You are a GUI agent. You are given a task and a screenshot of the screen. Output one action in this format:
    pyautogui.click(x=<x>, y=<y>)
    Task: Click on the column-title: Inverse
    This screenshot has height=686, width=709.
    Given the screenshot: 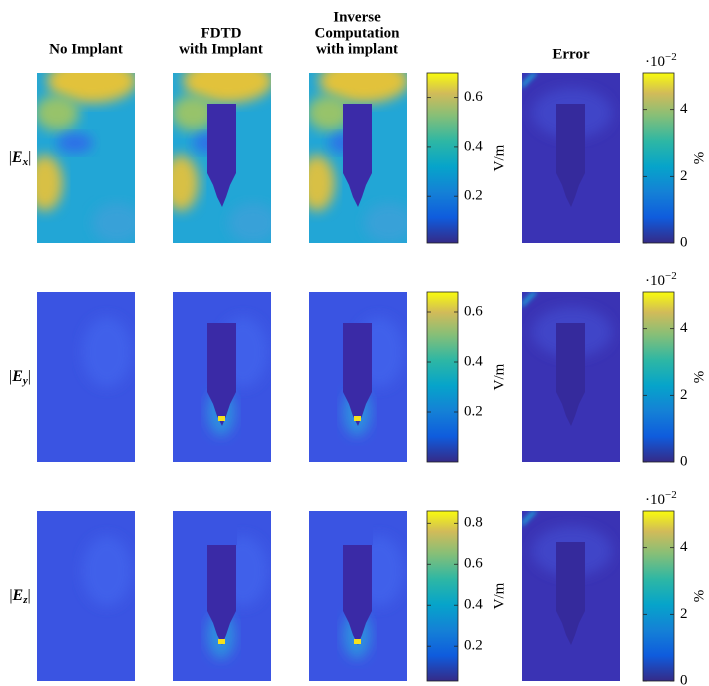 What is the action you would take?
    pyautogui.click(x=357, y=17)
    